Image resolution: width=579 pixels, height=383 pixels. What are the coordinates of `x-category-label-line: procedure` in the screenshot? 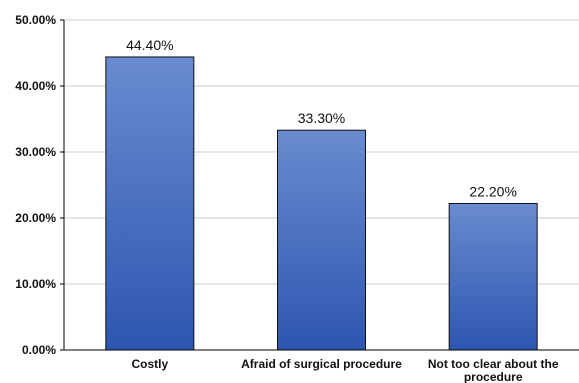 It's located at (493, 376).